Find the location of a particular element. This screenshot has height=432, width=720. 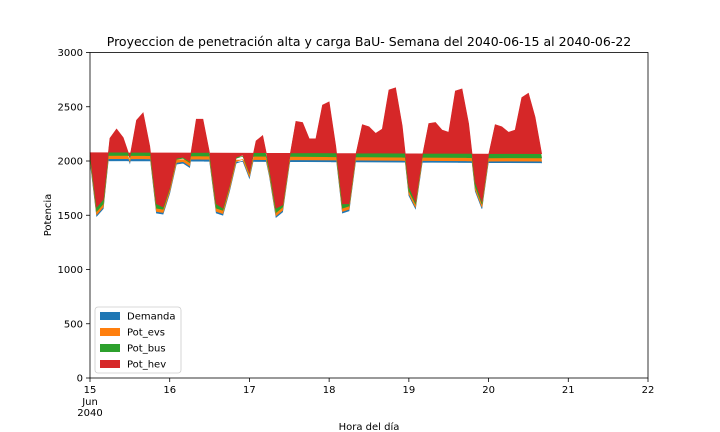

y-tick-label: 1500 is located at coordinates (70, 216).